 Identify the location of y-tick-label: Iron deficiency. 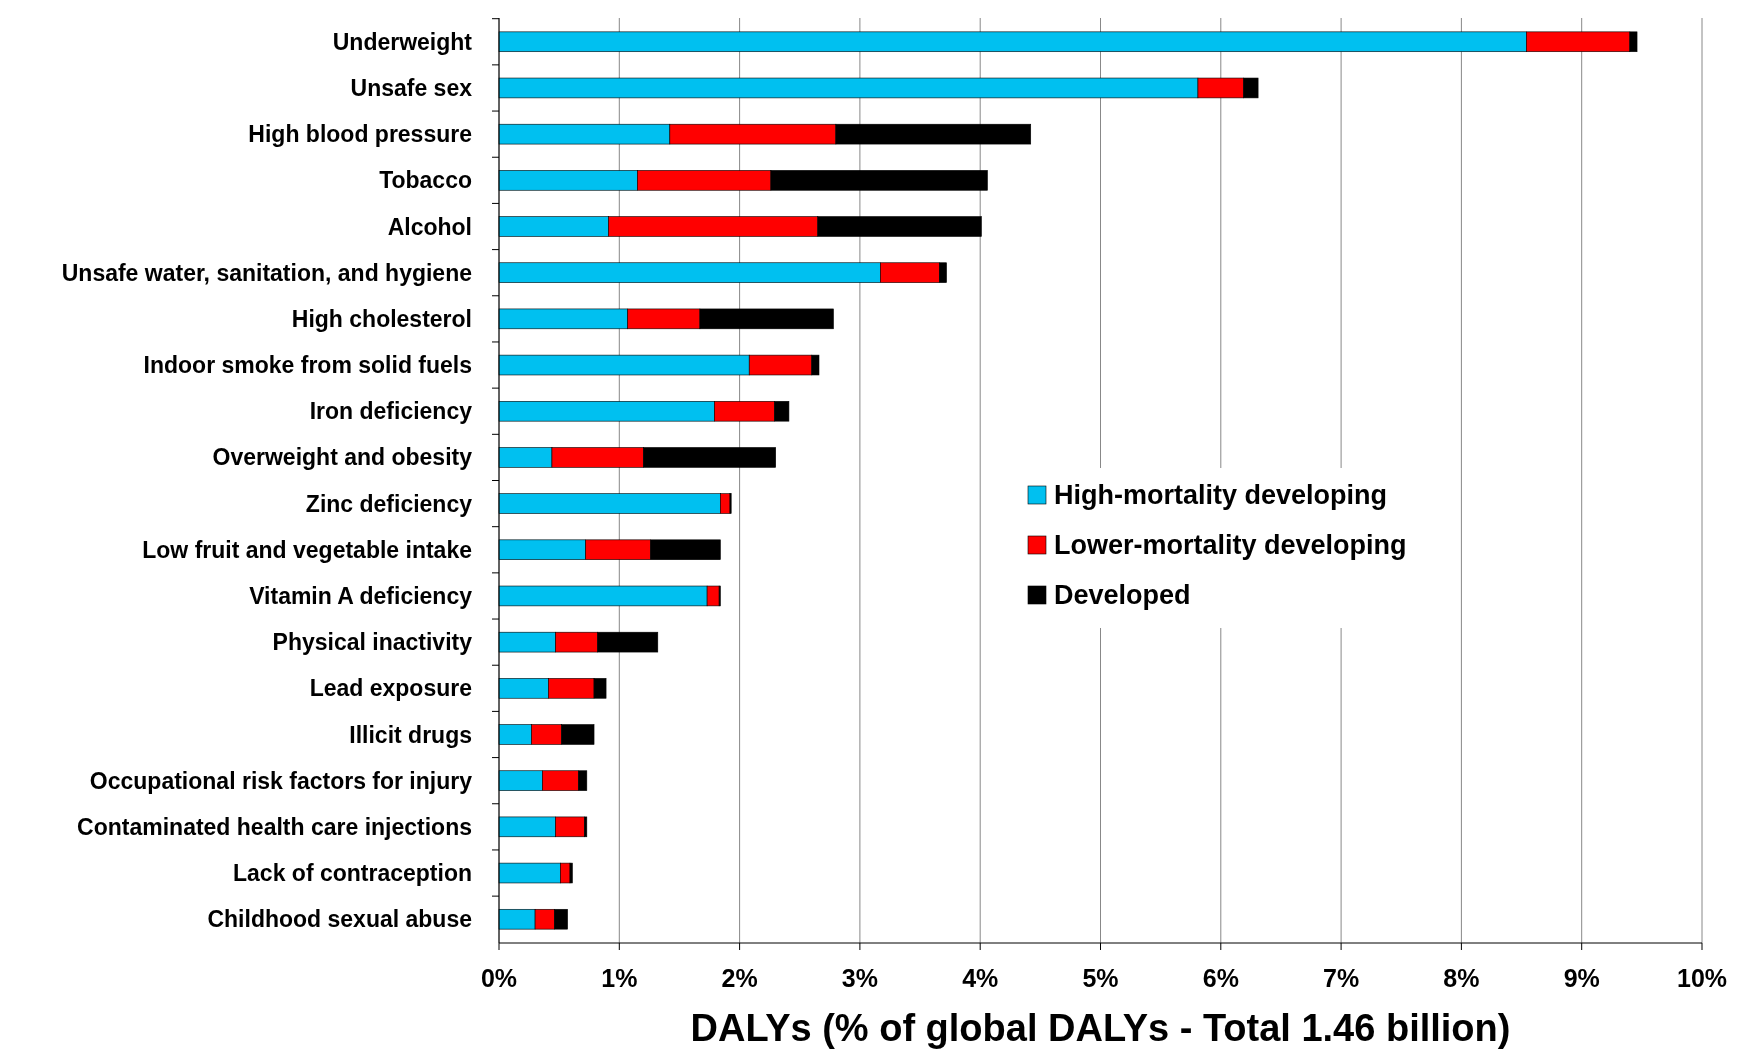
(391, 411).